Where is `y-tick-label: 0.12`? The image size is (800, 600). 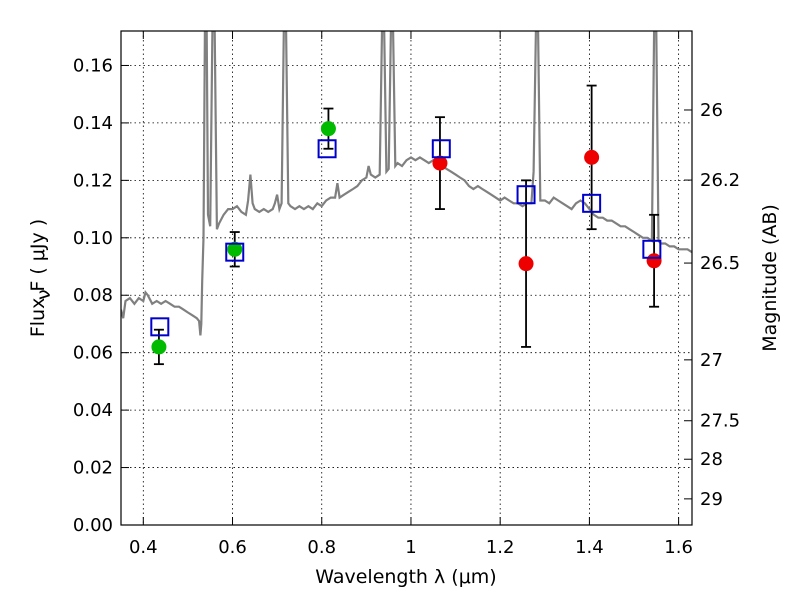
y-tick-label: 0.12 is located at coordinates (93, 180).